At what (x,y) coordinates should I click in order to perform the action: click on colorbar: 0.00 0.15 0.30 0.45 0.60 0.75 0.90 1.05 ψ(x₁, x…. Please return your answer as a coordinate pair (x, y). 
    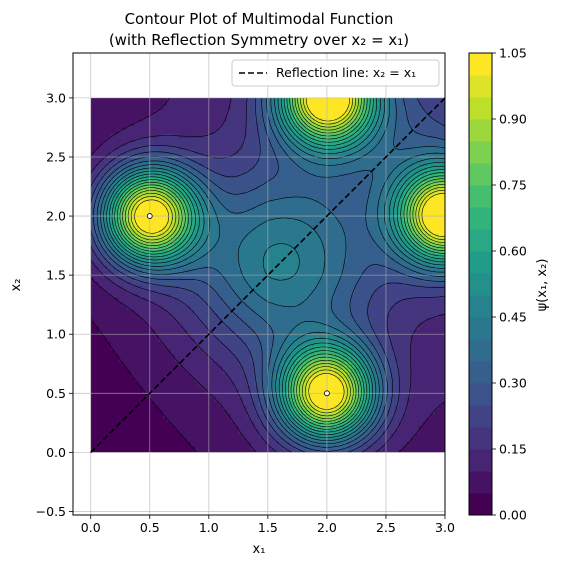
    Looking at the image, I should click on (509, 284).